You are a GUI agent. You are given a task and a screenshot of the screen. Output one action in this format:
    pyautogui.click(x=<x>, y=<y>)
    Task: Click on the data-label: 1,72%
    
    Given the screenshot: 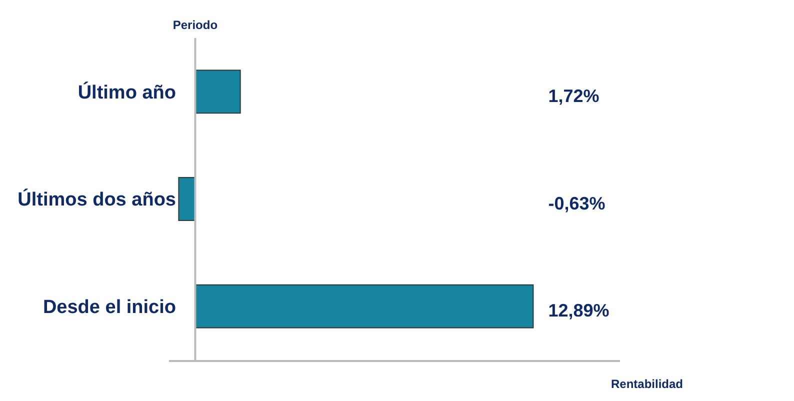 What is the action you would take?
    pyautogui.click(x=574, y=96)
    